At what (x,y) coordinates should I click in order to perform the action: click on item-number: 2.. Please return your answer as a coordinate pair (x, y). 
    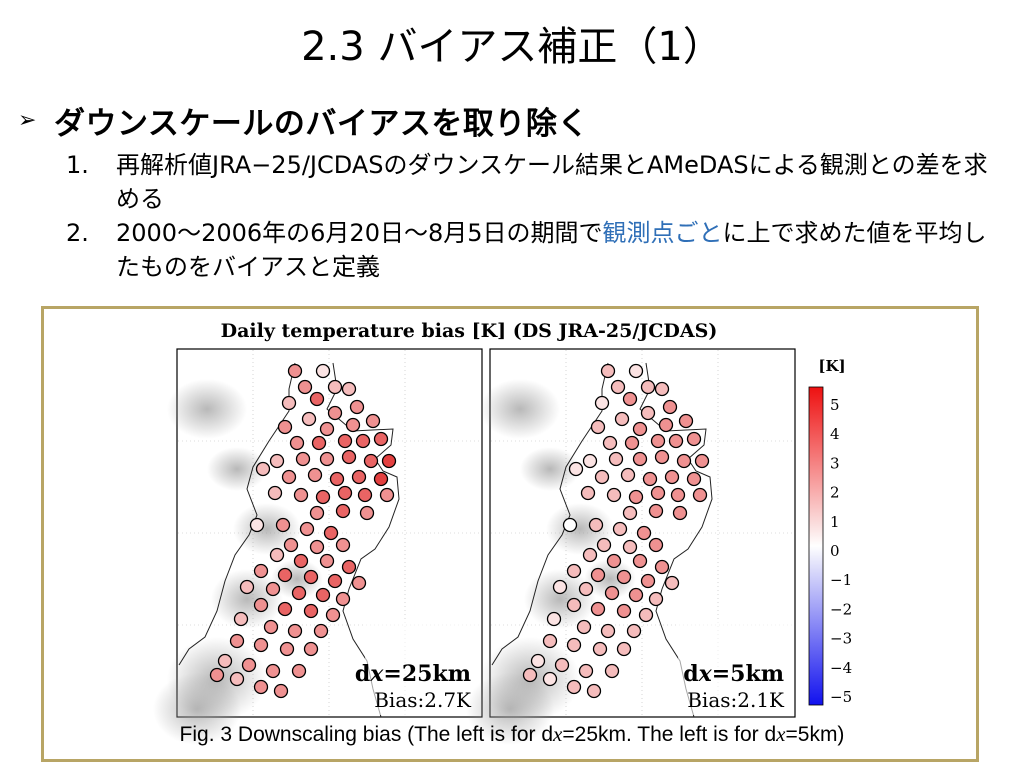
    Looking at the image, I should click on (77, 233).